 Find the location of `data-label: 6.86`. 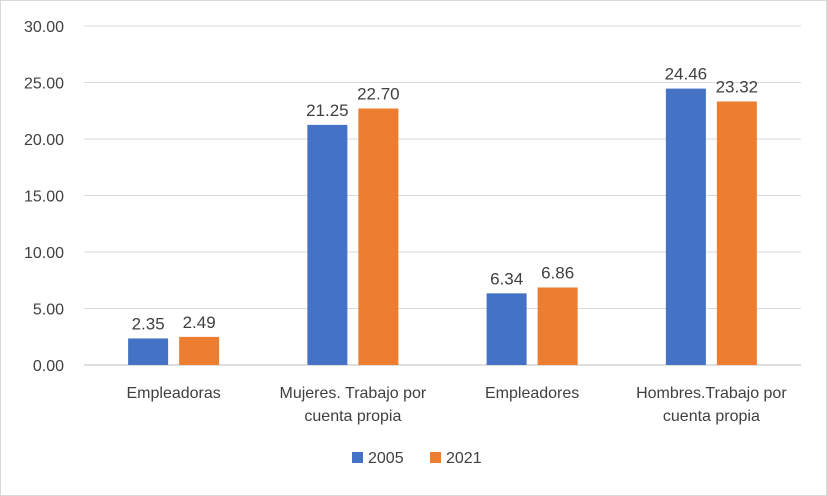

data-label: 6.86 is located at coordinates (557, 272).